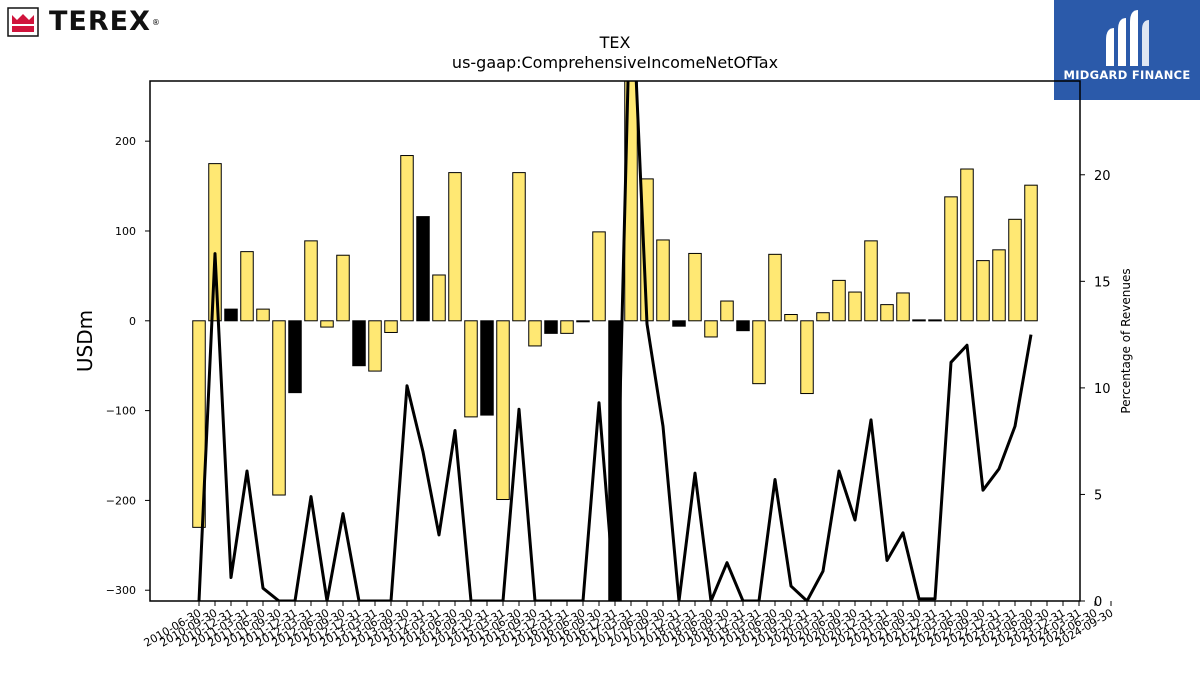 The image size is (1200, 675). Describe the element at coordinates (1098, 602) in the screenshot. I see `y2-tick-label: 0` at that location.